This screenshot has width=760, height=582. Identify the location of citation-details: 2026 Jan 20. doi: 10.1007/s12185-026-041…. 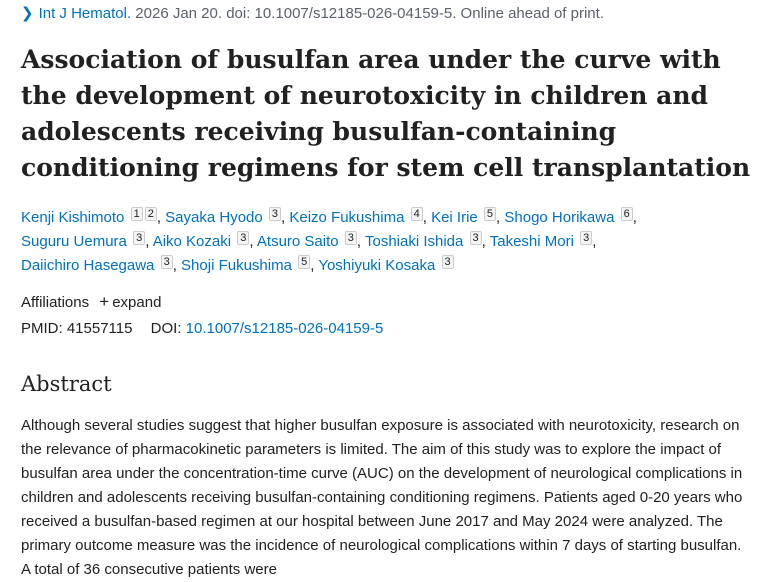
(369, 13).